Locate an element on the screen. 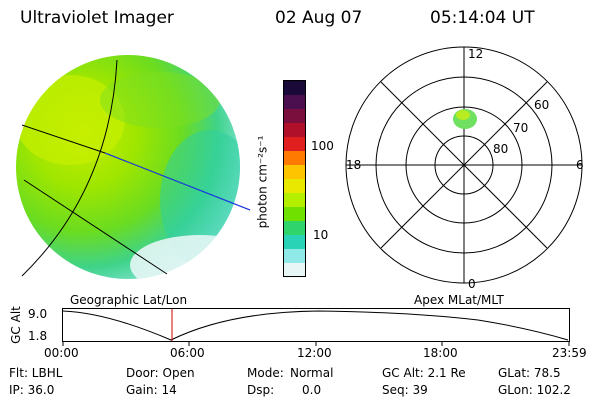 The image size is (600, 400). time-tick-2359: 23:59 is located at coordinates (569, 353).